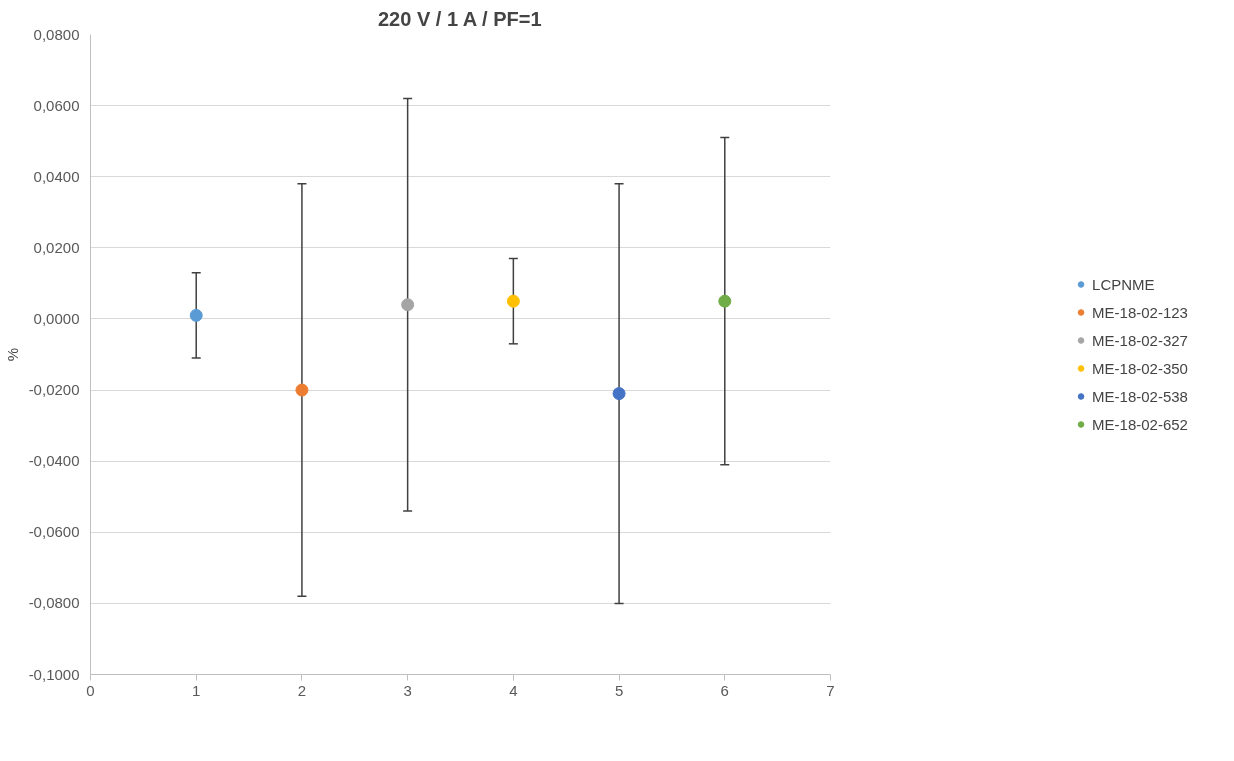 The image size is (1234, 761). Describe the element at coordinates (56, 318) in the screenshot. I see `y-tick-label: 0,0000` at that location.